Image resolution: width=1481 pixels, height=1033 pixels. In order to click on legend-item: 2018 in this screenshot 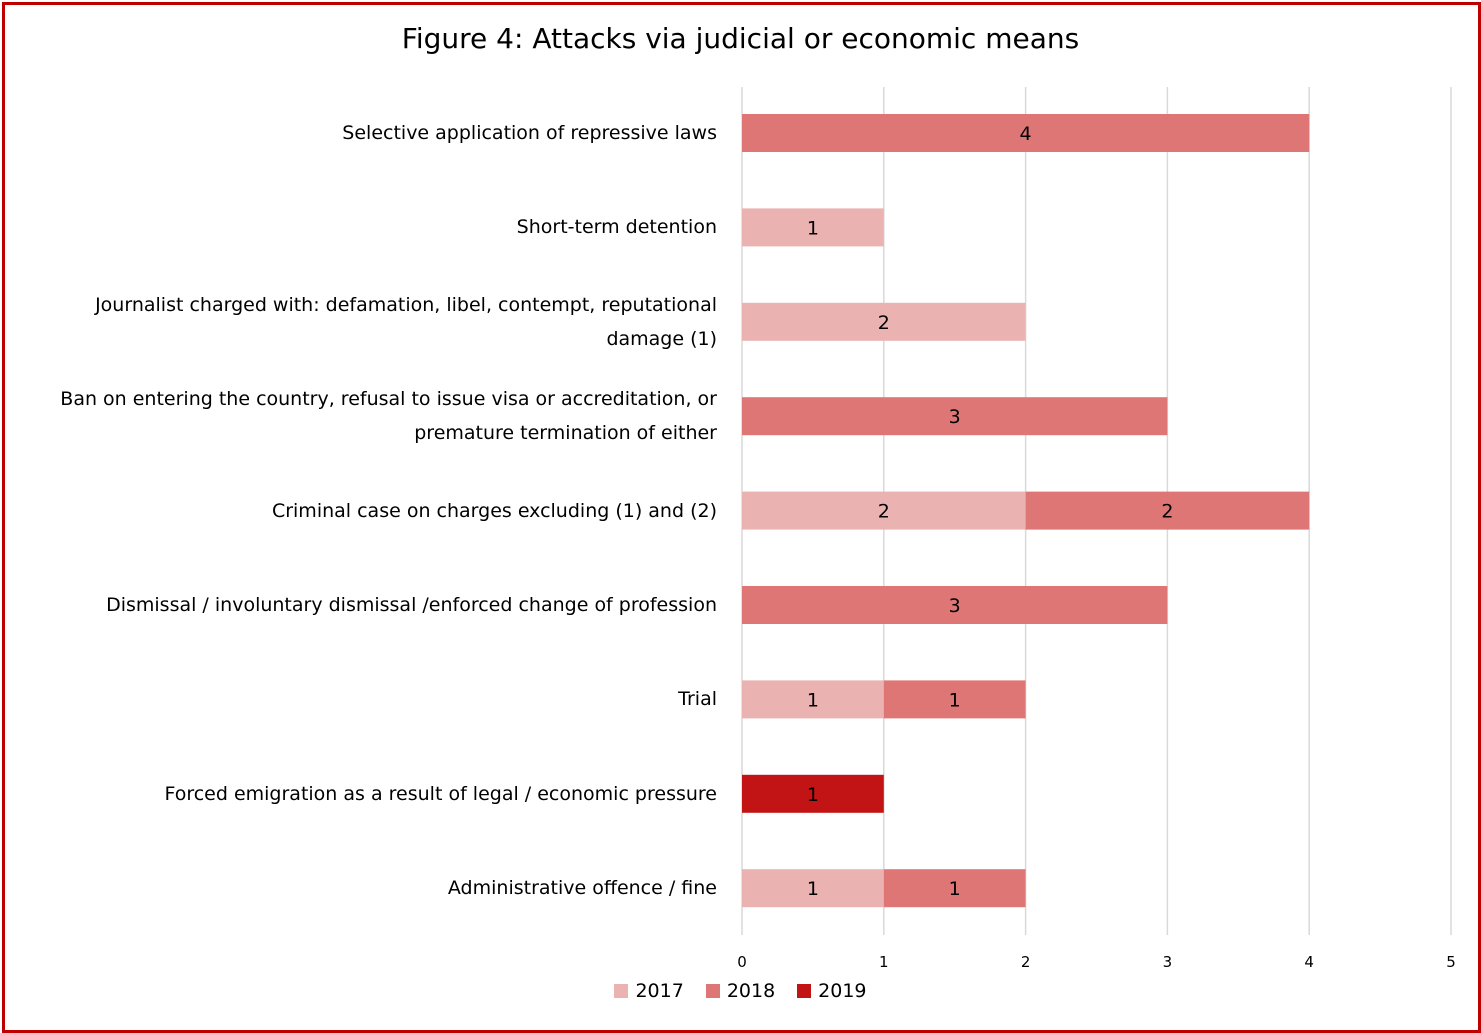, I will do `click(740, 991)`.